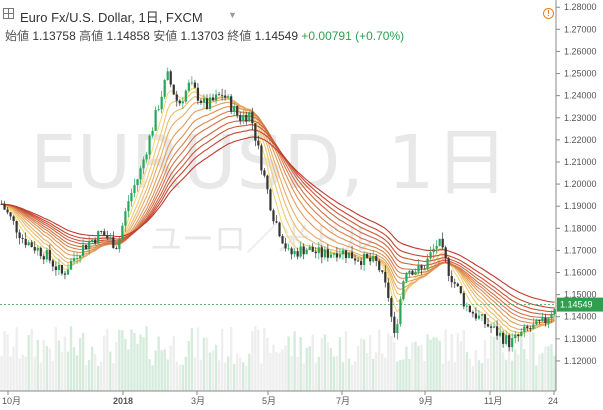  What do you see at coordinates (202, 36) in the screenshot?
I see `low-value: 1.13703` at bounding box center [202, 36].